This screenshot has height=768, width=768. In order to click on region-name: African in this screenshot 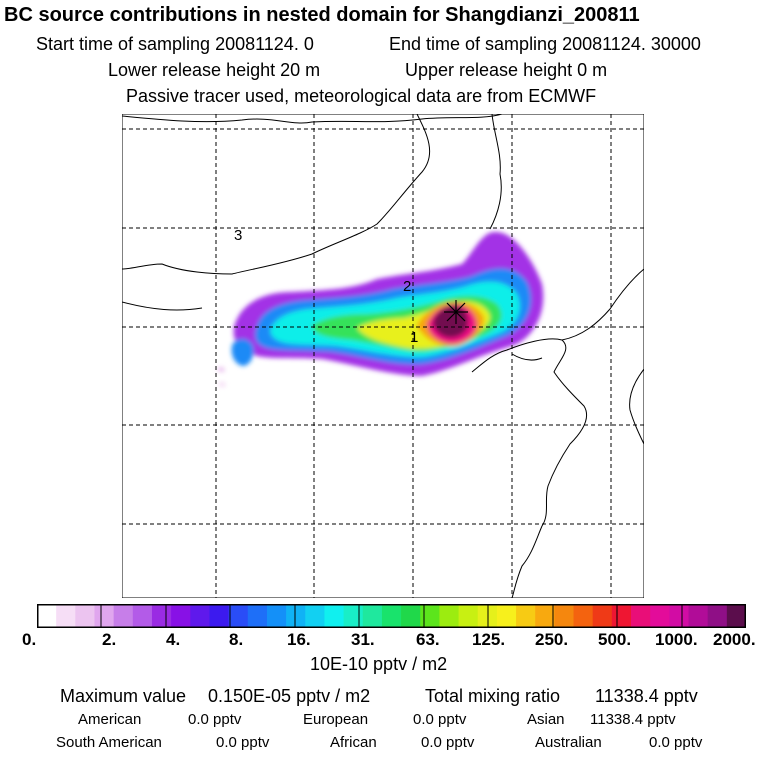, I will do `click(353, 742)`.